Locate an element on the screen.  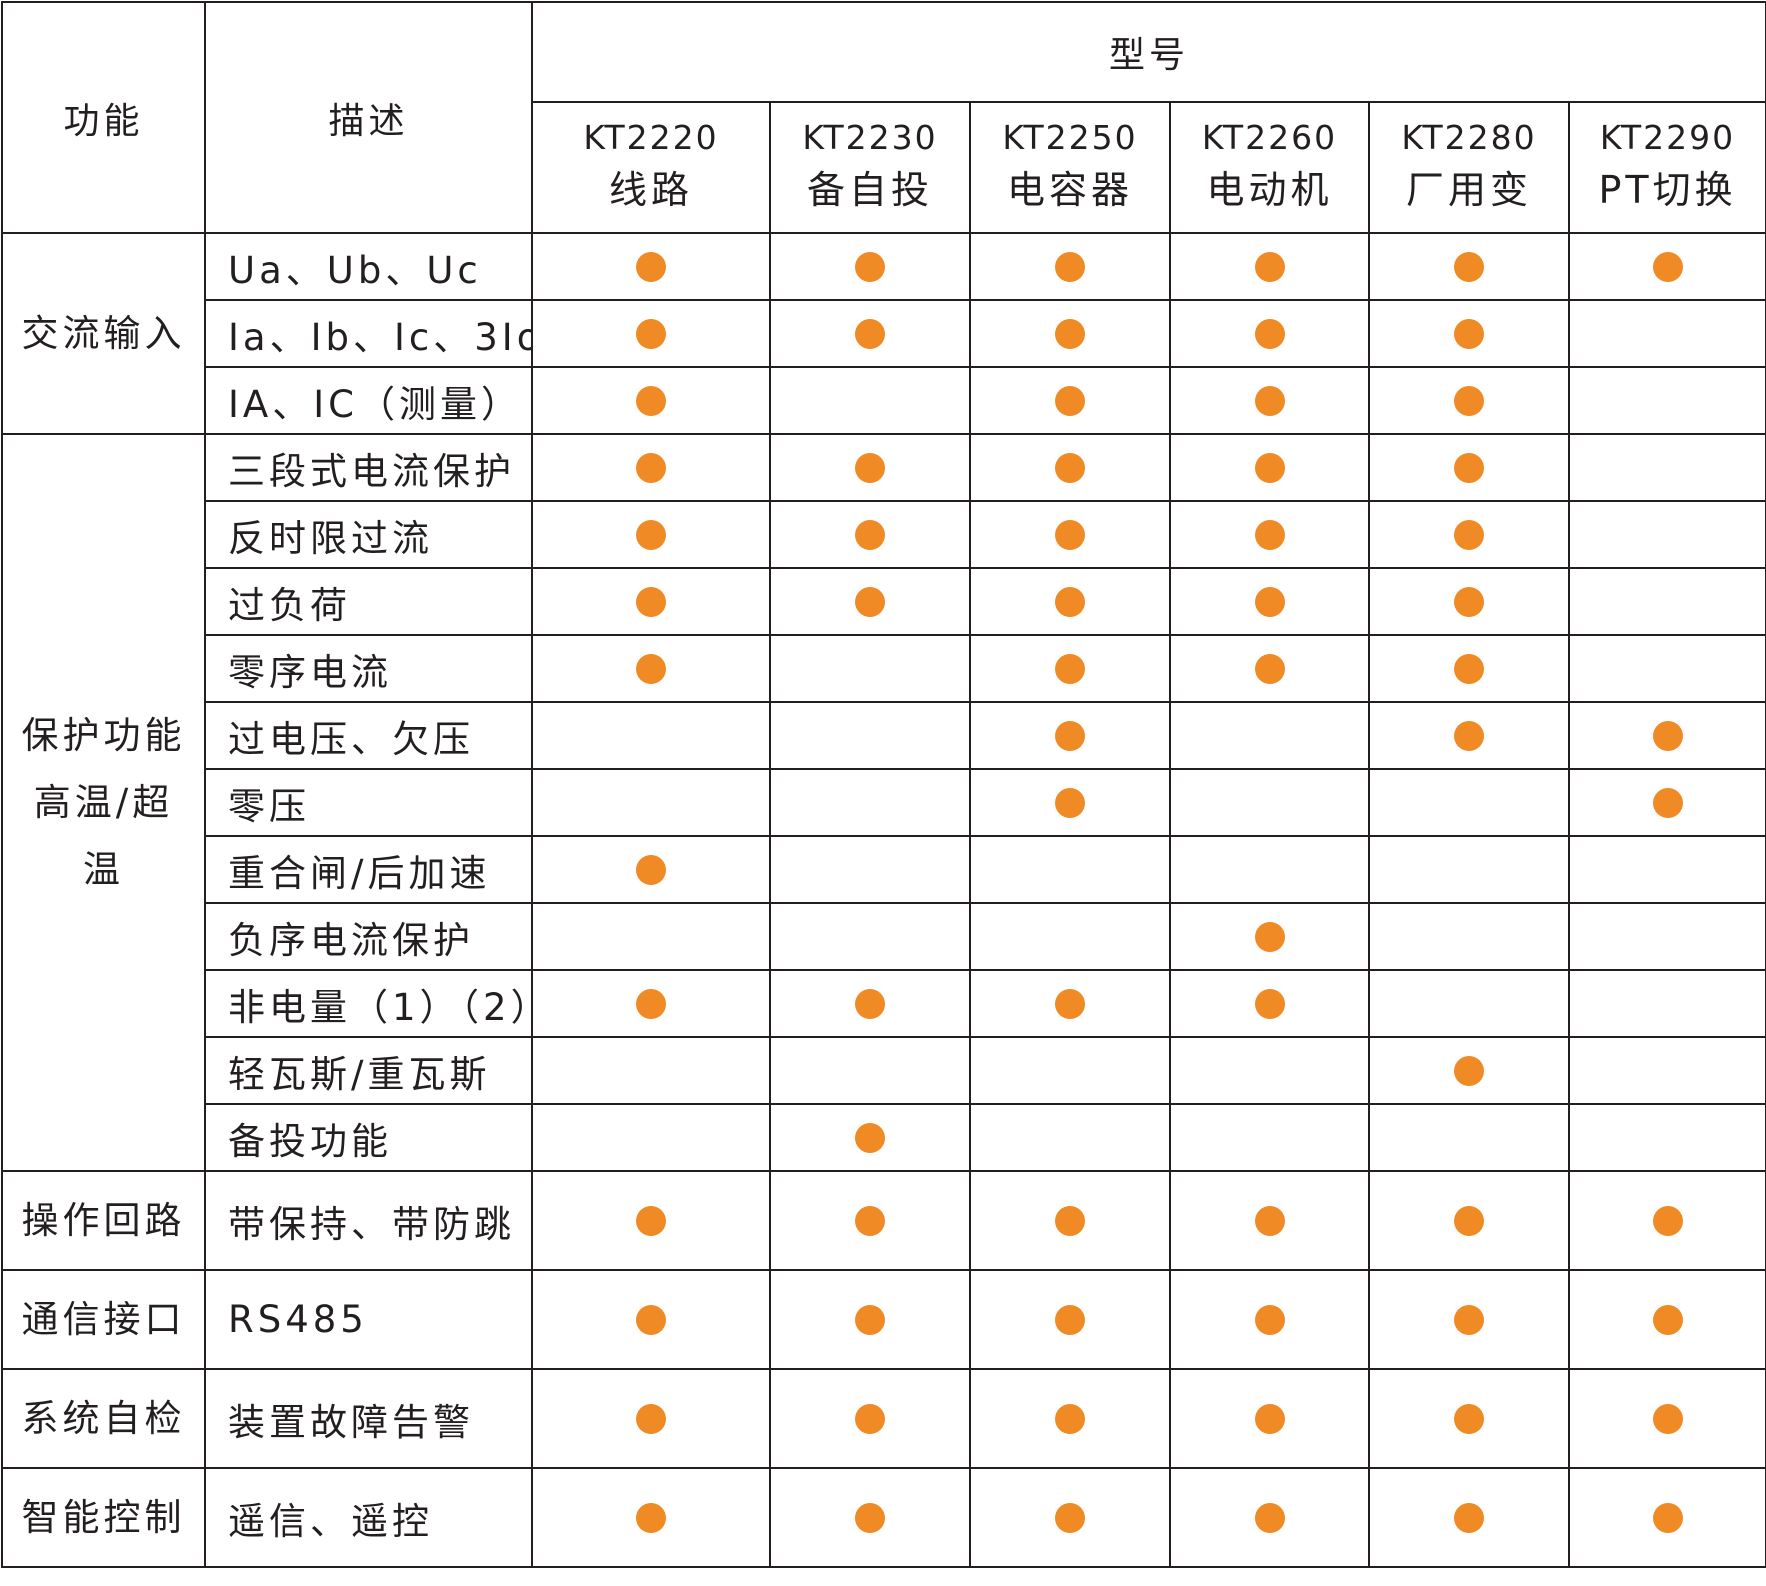
description-cell: 三段式电流保护 is located at coordinates (368, 467).